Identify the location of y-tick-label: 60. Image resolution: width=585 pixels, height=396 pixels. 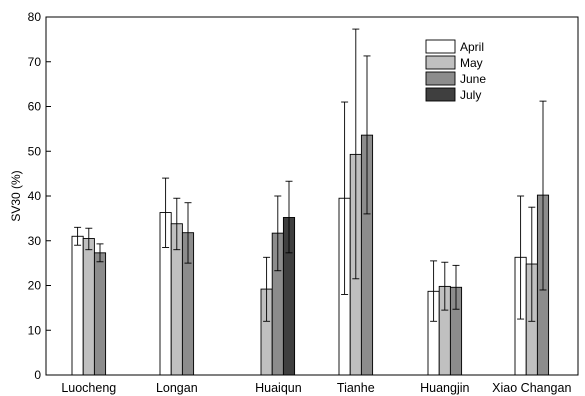
(35, 107).